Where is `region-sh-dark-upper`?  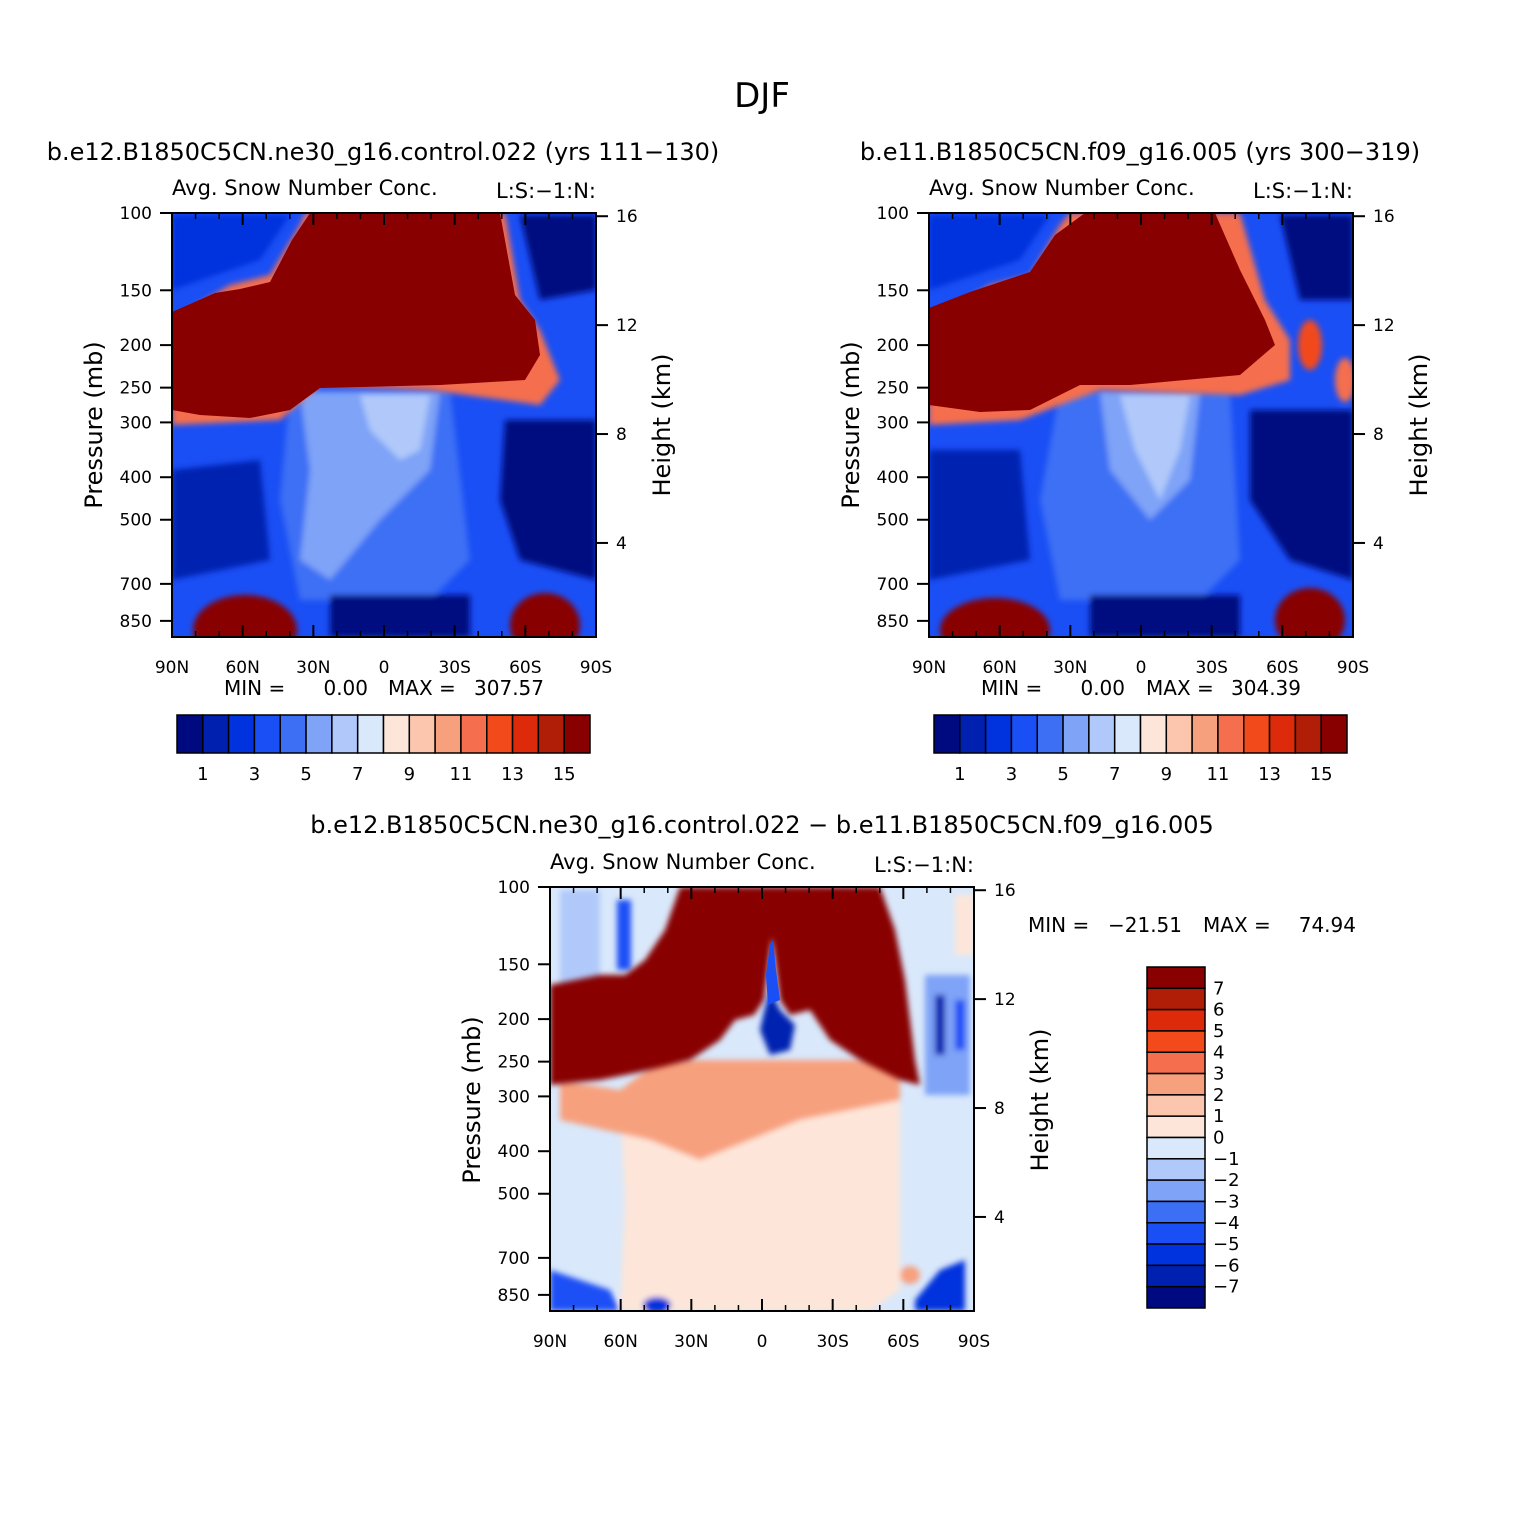 region-sh-dark-upper is located at coordinates (558, 257).